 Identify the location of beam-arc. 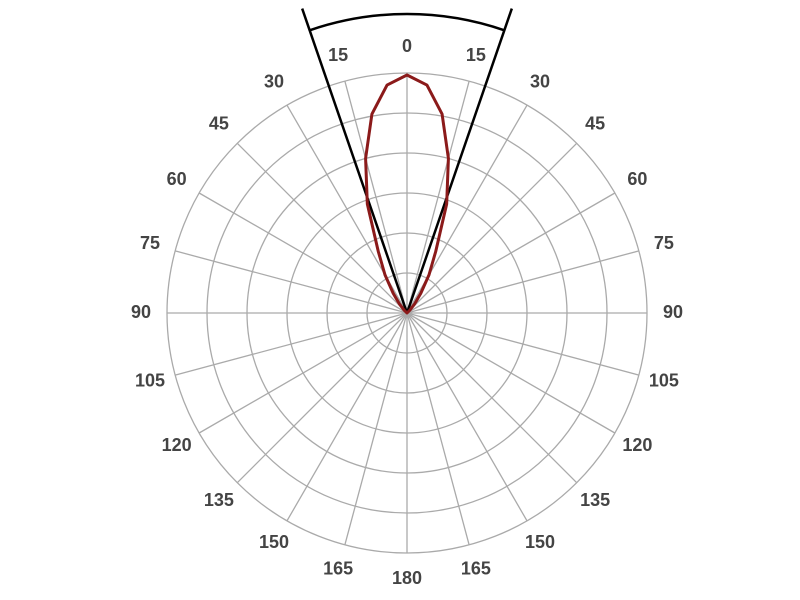
(407, 22).